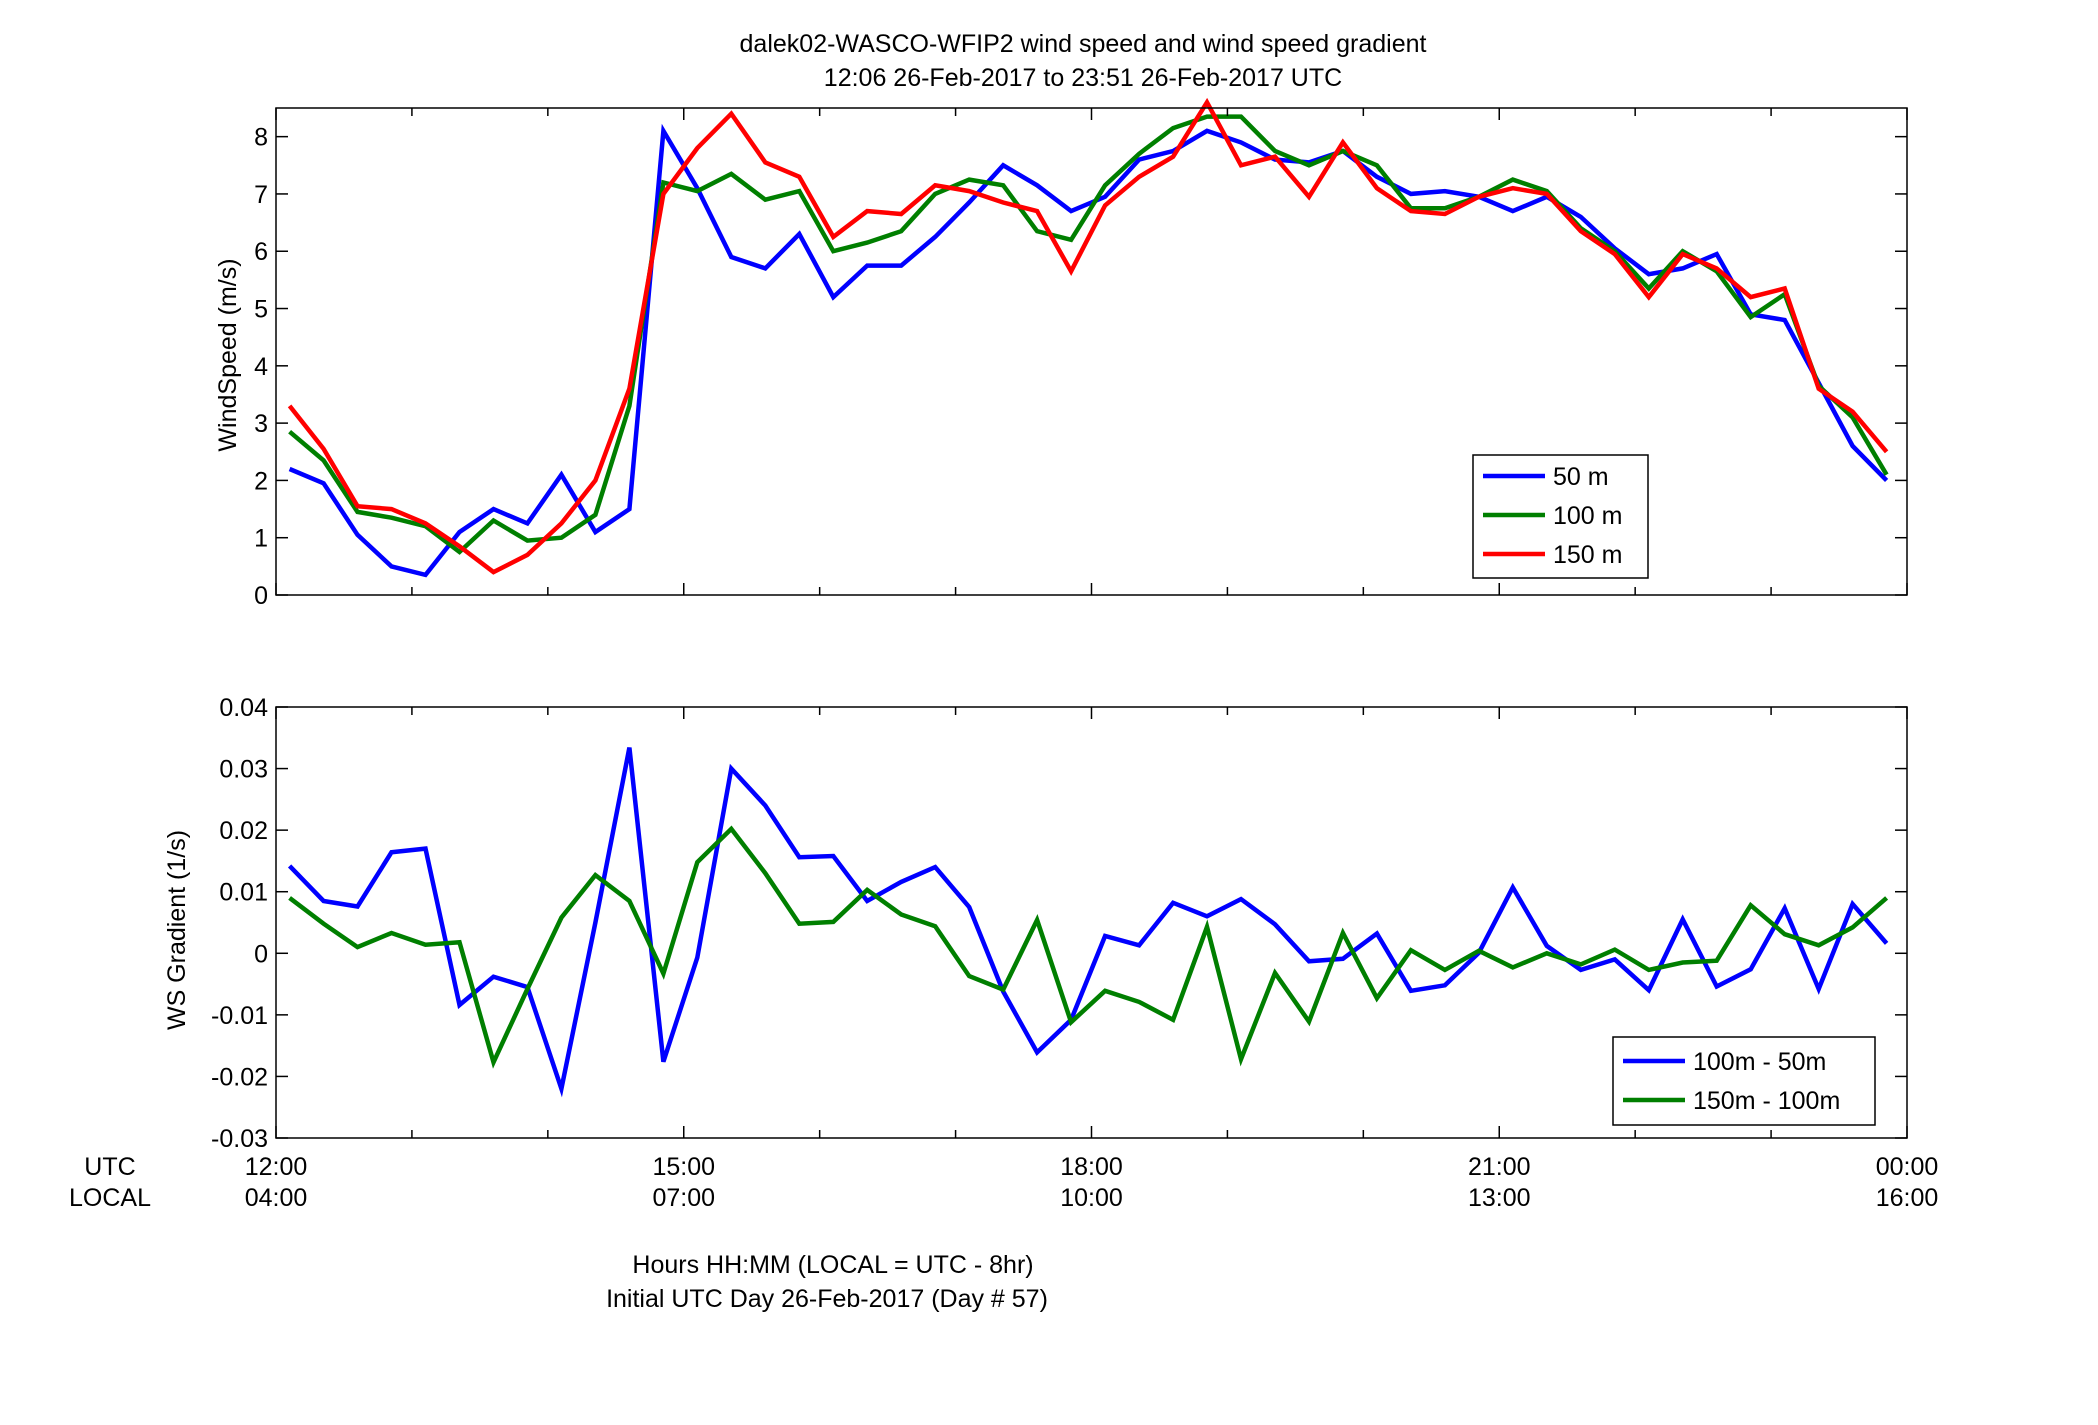  Describe the element at coordinates (1759, 1062) in the screenshot. I see `legend-label-100m-50m: 100m - 50m` at that location.